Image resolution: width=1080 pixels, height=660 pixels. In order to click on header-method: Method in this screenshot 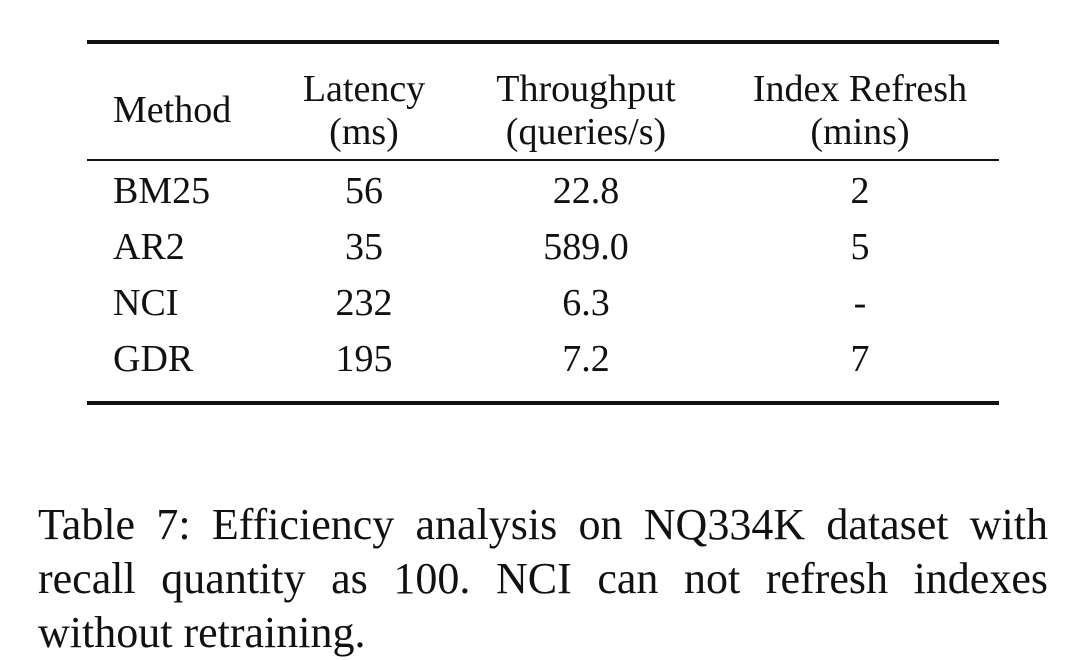, I will do `click(172, 110)`.